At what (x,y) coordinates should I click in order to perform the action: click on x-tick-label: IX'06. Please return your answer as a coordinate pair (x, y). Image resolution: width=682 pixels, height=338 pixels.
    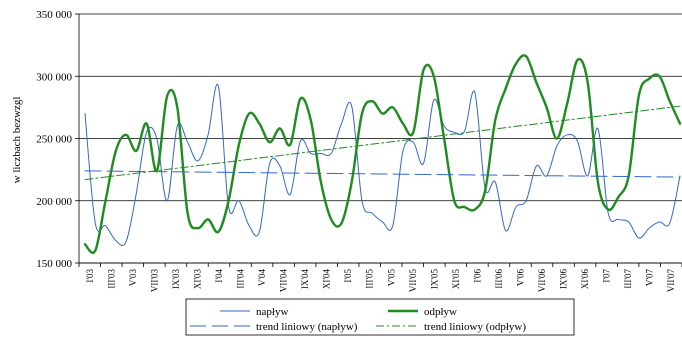
    Looking at the image, I should click on (564, 279).